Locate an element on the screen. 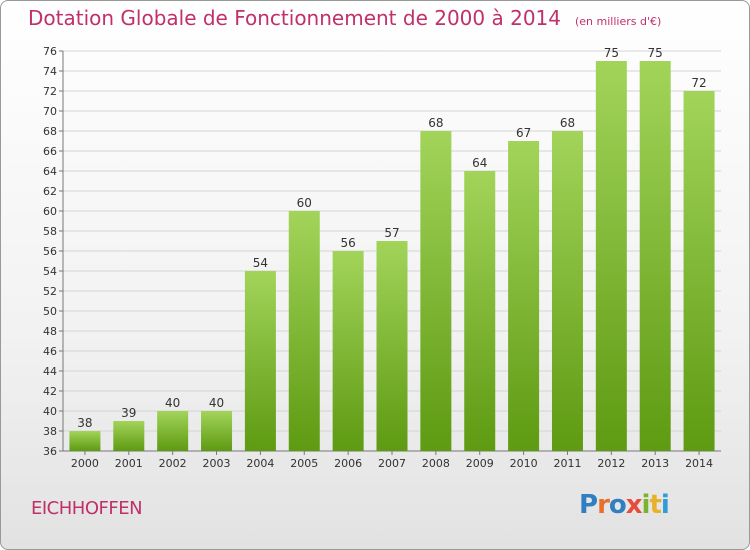  data-label-2008: 68 is located at coordinates (435, 123).